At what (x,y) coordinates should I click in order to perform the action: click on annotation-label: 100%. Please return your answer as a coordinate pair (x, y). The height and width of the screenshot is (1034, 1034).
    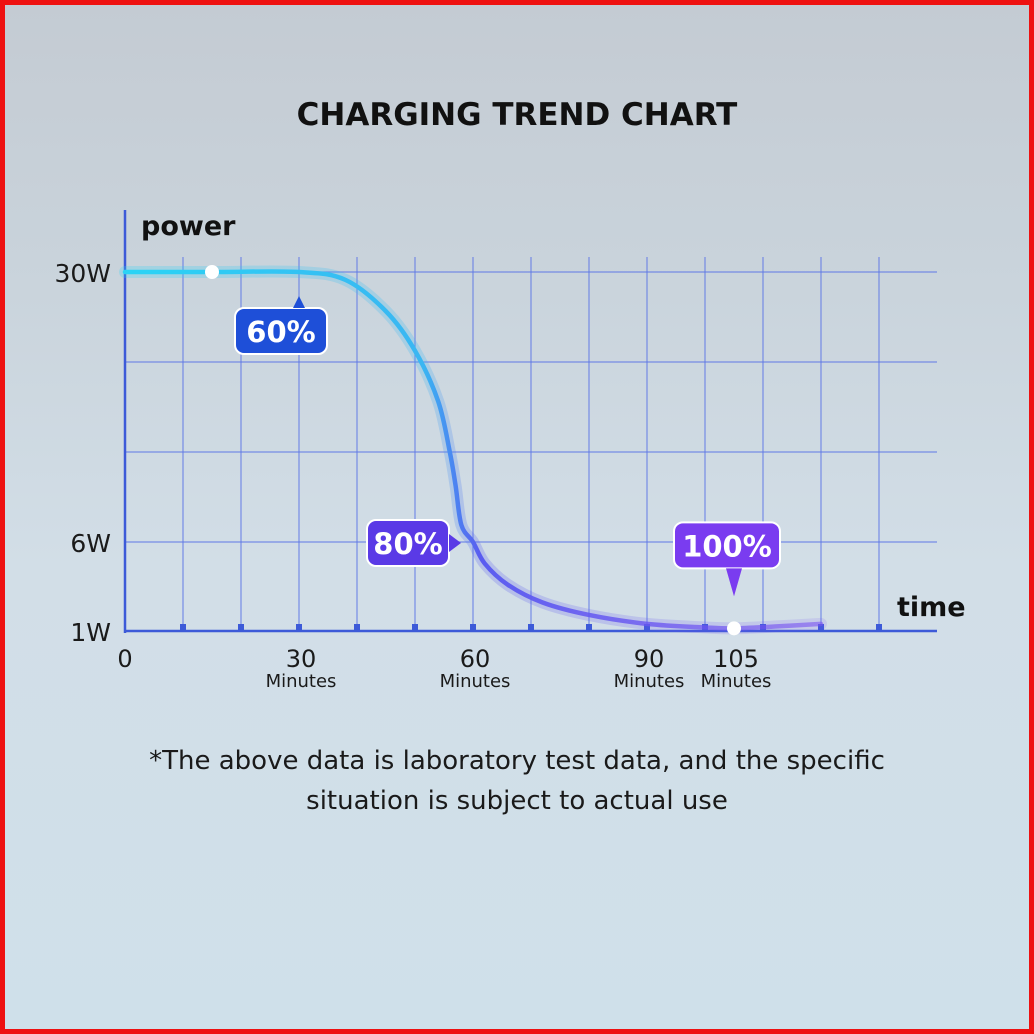
    Looking at the image, I should click on (727, 546).